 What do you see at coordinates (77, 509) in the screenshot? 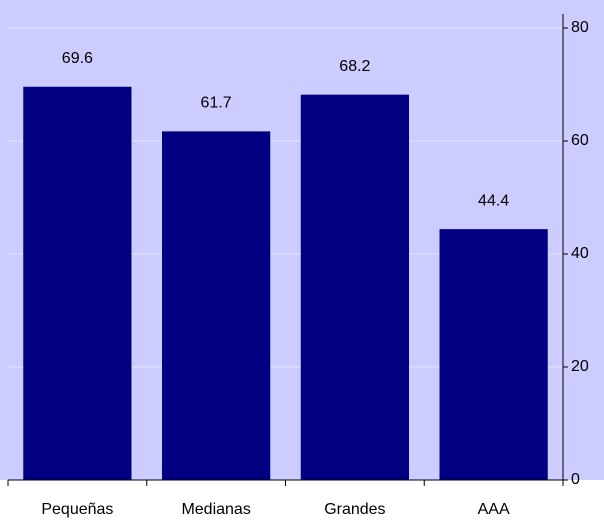
I see `x-tick-label: Pequeñas` at bounding box center [77, 509].